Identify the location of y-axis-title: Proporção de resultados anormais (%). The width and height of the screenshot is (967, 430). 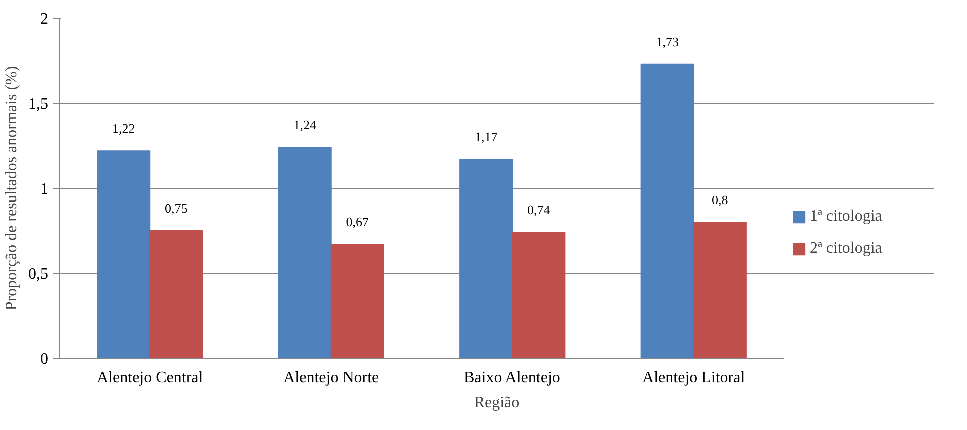
(12, 188).